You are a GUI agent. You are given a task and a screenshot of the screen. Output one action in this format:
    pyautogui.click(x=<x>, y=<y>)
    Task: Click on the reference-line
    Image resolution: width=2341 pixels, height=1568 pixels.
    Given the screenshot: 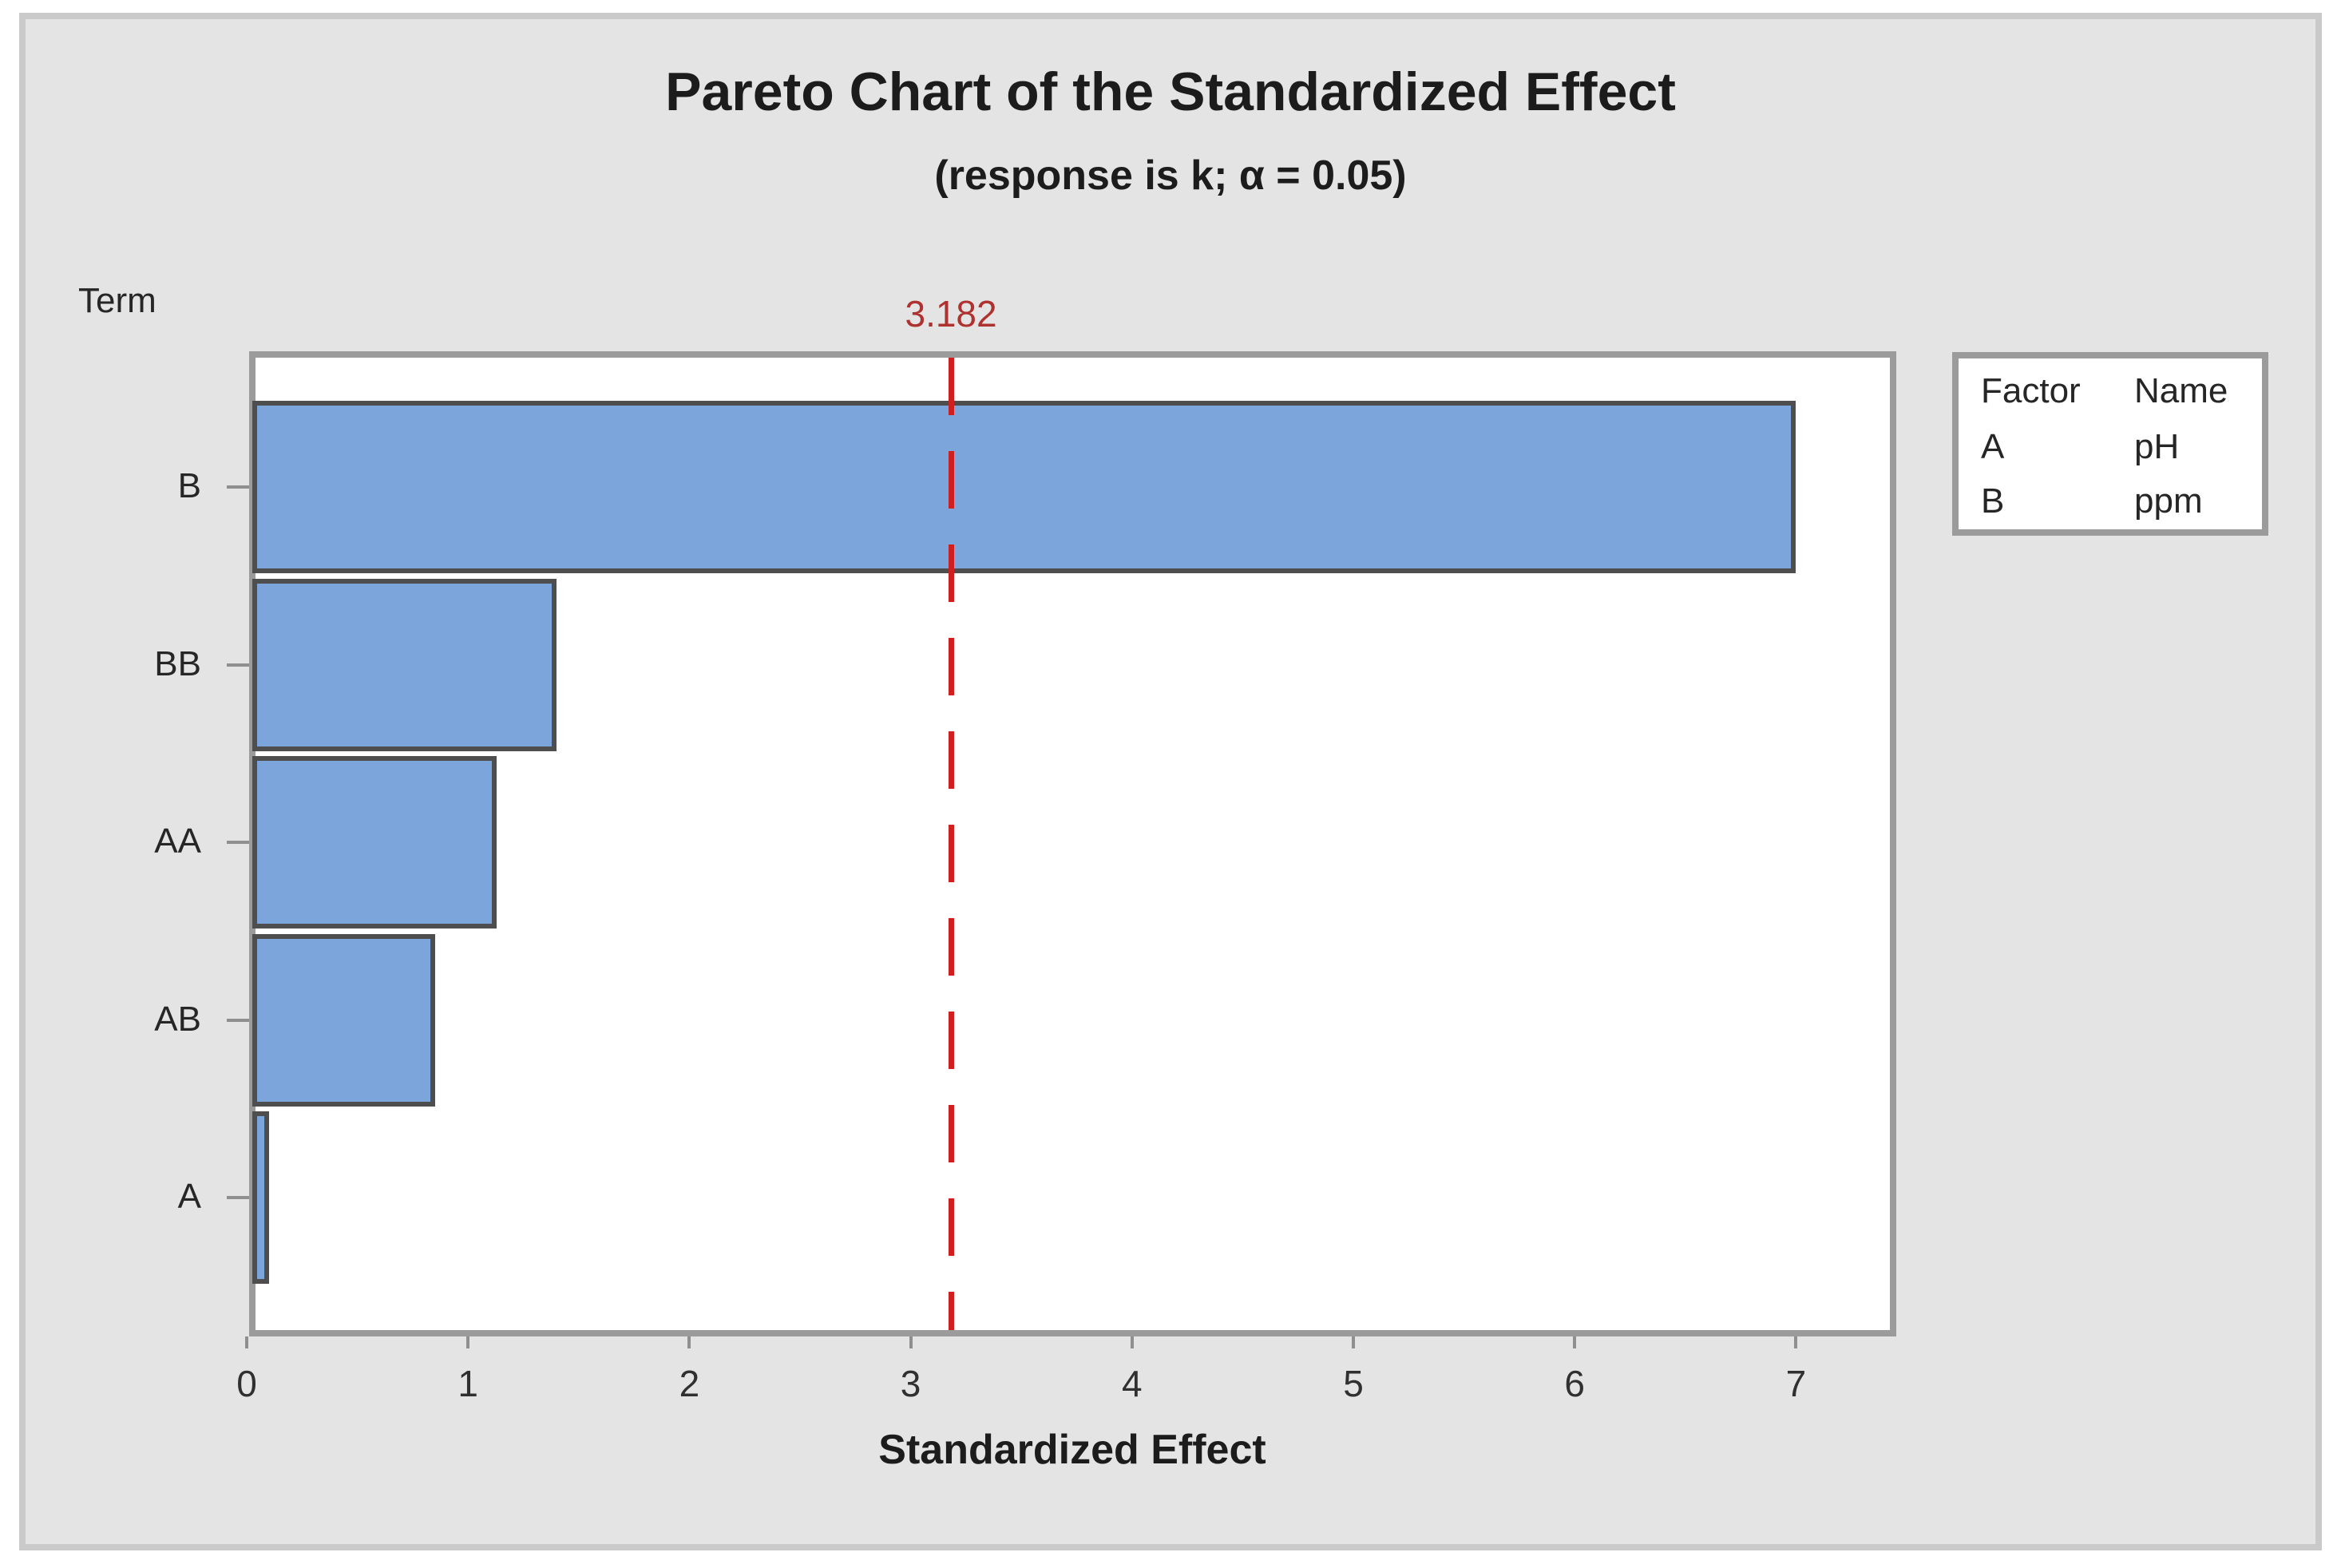 What is the action you would take?
    pyautogui.click(x=951, y=844)
    